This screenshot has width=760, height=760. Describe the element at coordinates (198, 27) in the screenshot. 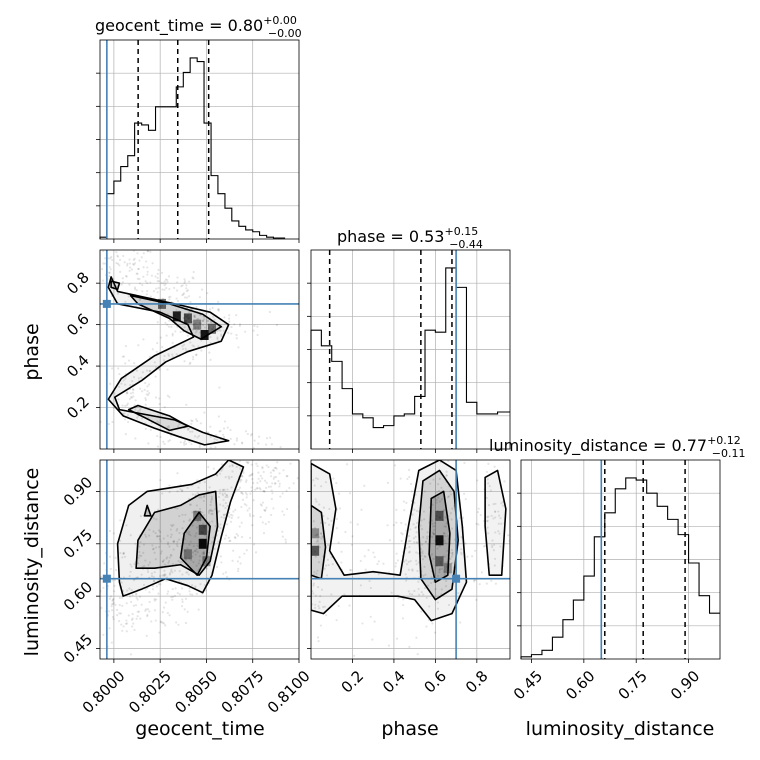

I see `title-geocent-time: geocent_time = 0.80+0.00 −0.00` at that location.